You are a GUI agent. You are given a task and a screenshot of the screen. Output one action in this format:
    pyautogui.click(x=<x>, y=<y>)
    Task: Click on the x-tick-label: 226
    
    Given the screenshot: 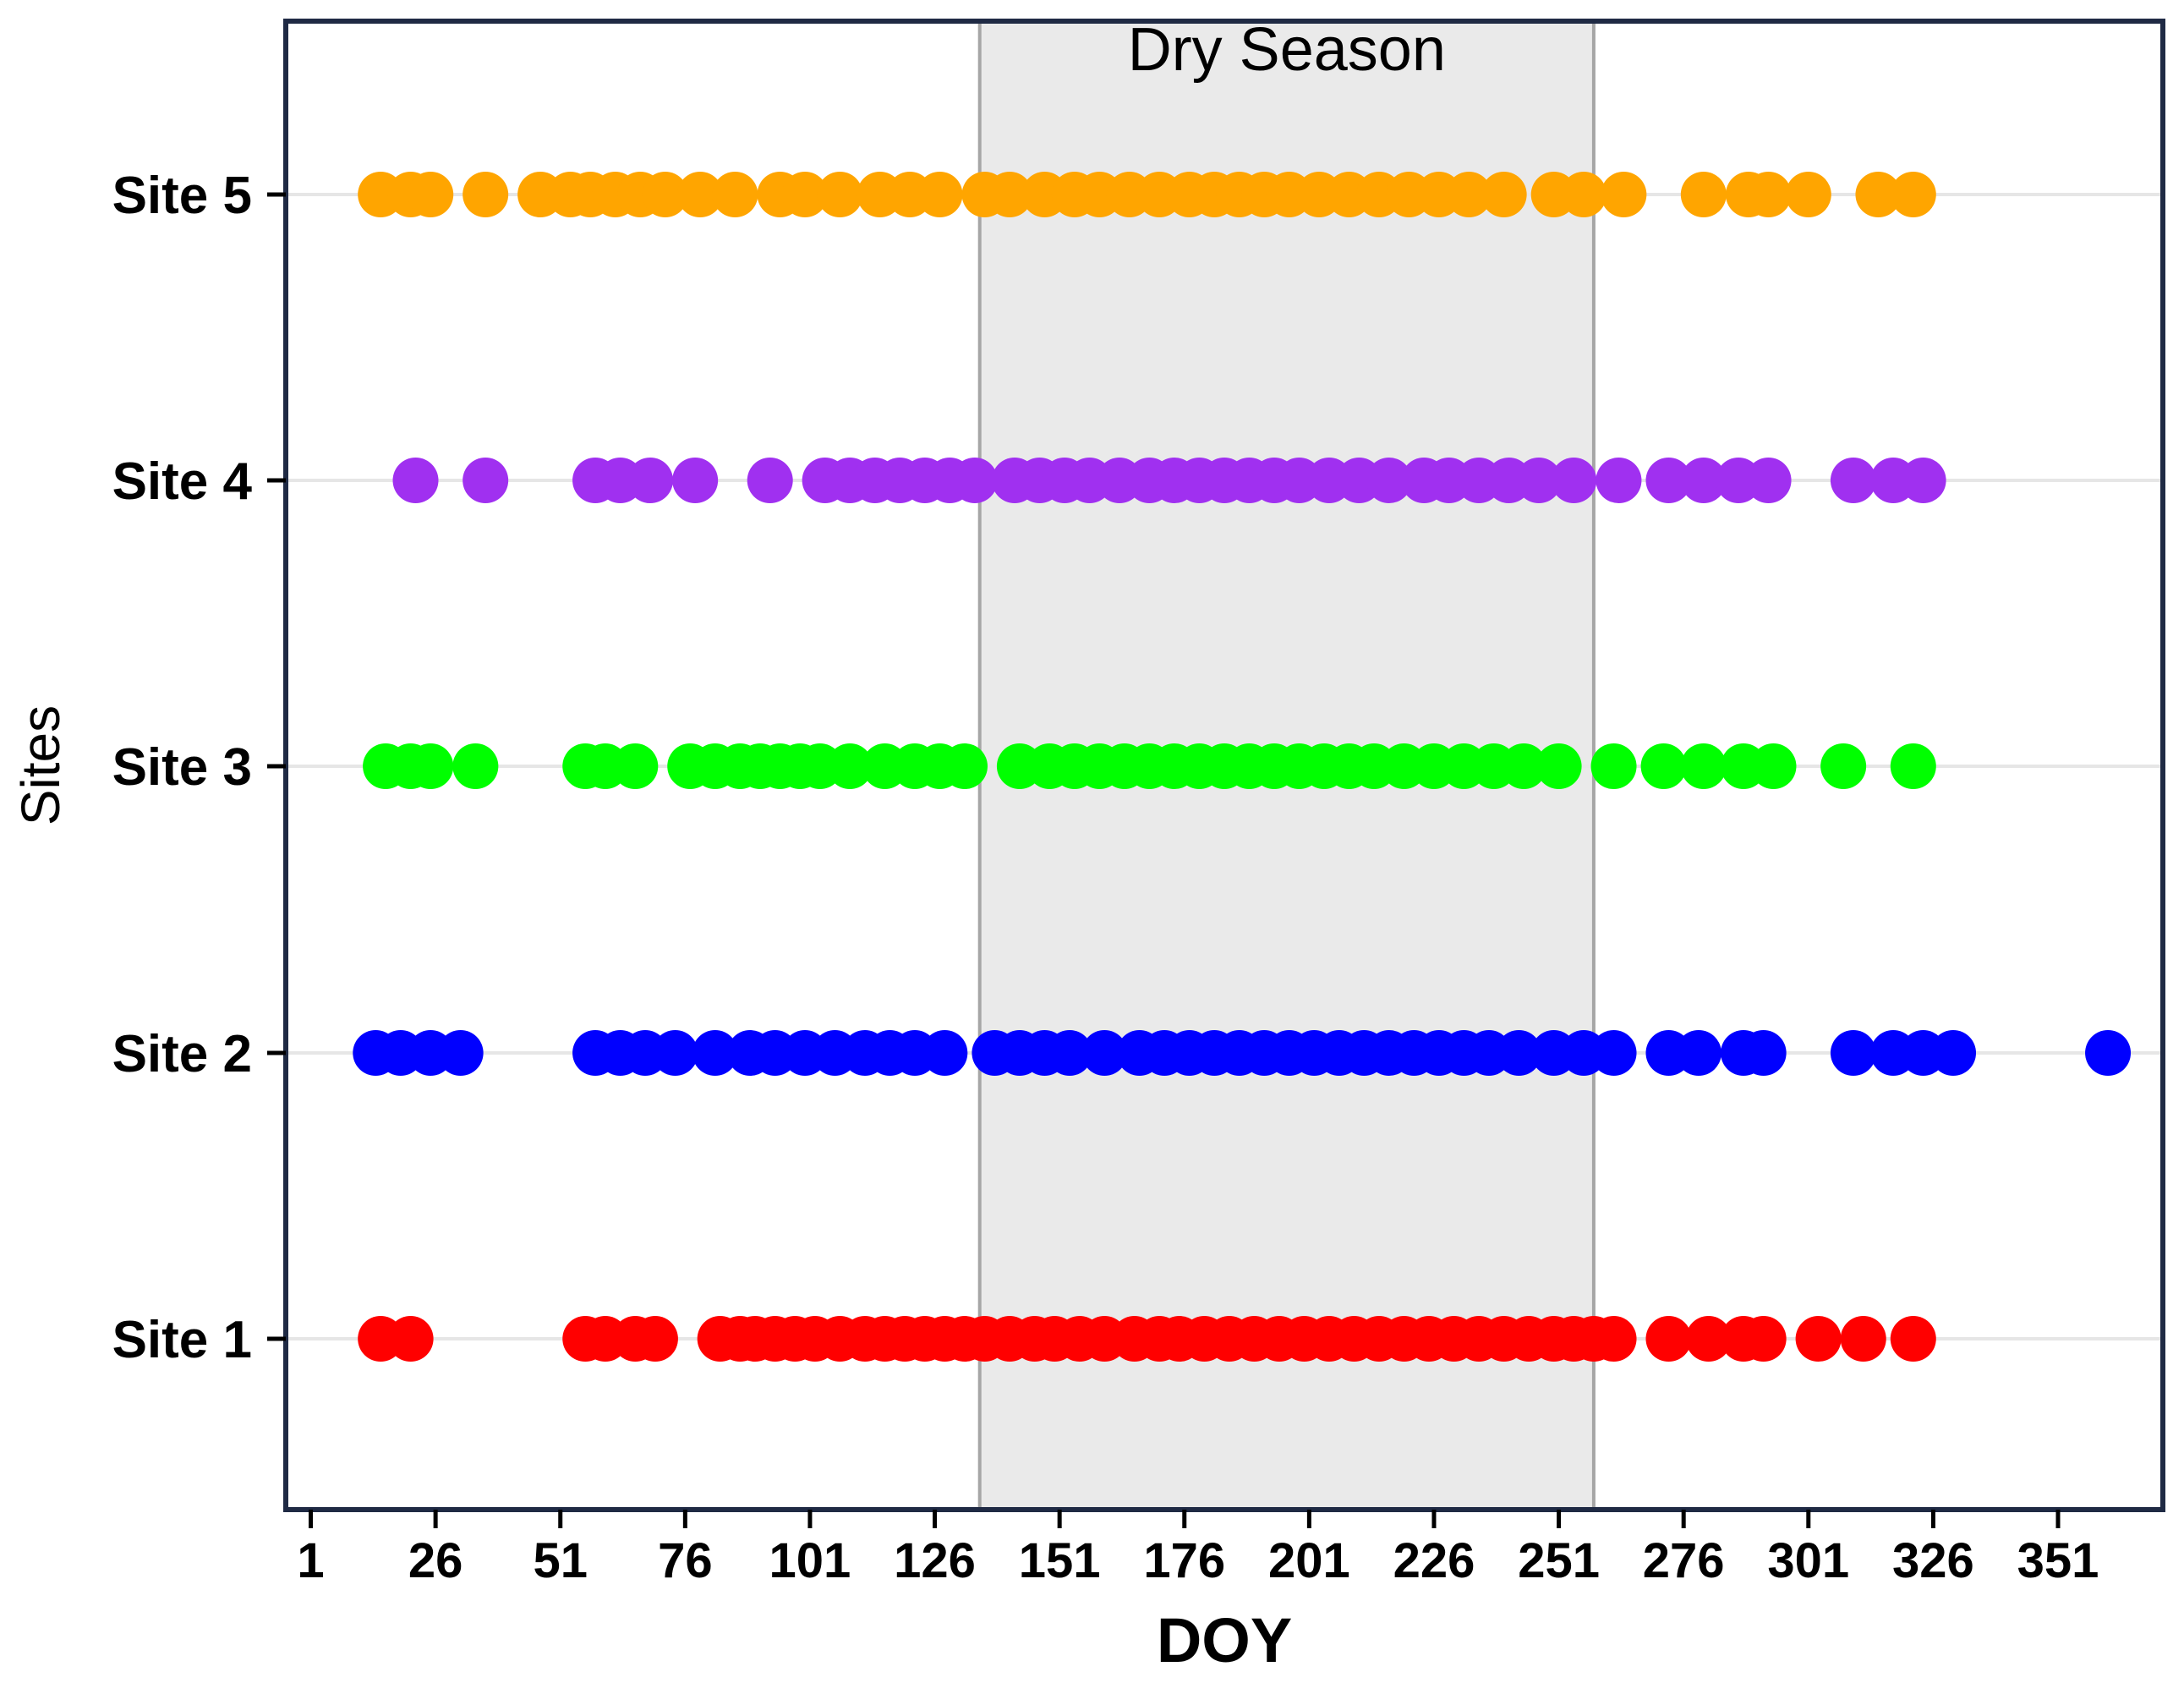 What is the action you would take?
    pyautogui.click(x=1434, y=1560)
    